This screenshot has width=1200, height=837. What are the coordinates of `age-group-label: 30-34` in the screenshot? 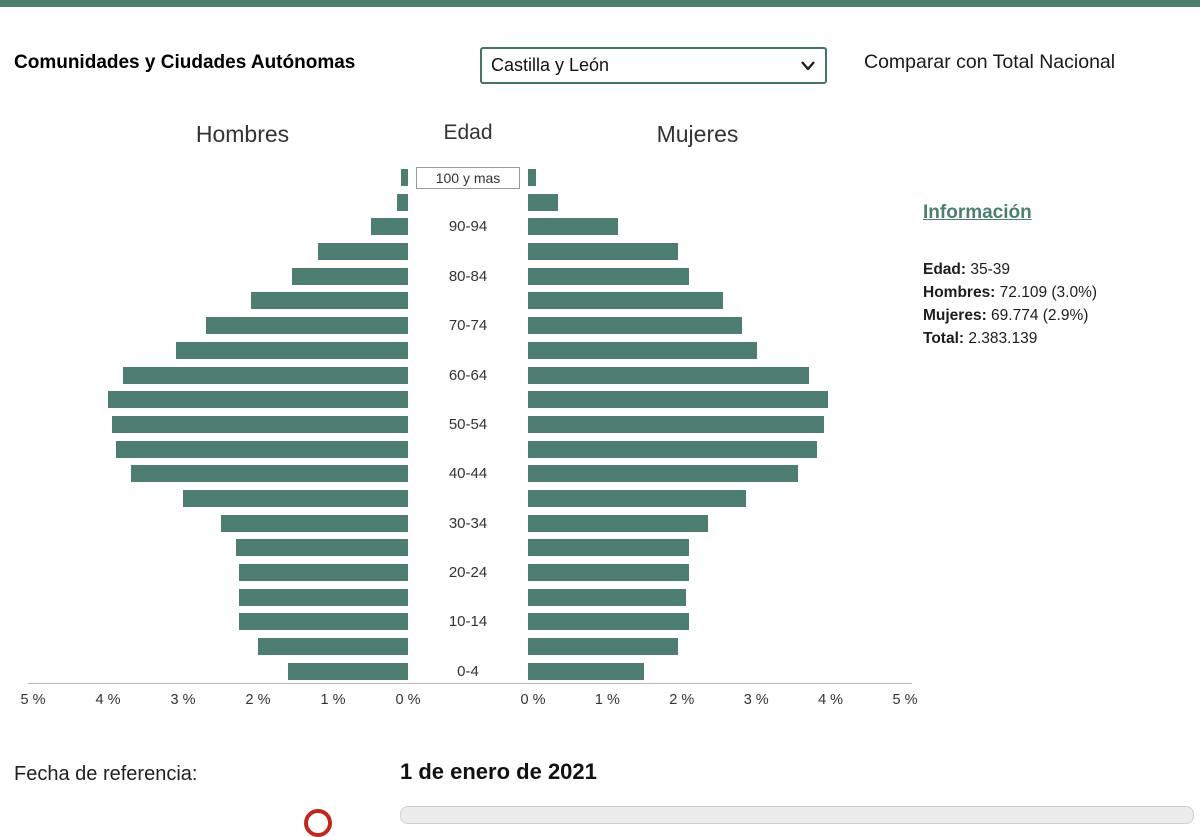 It's located at (468, 523).